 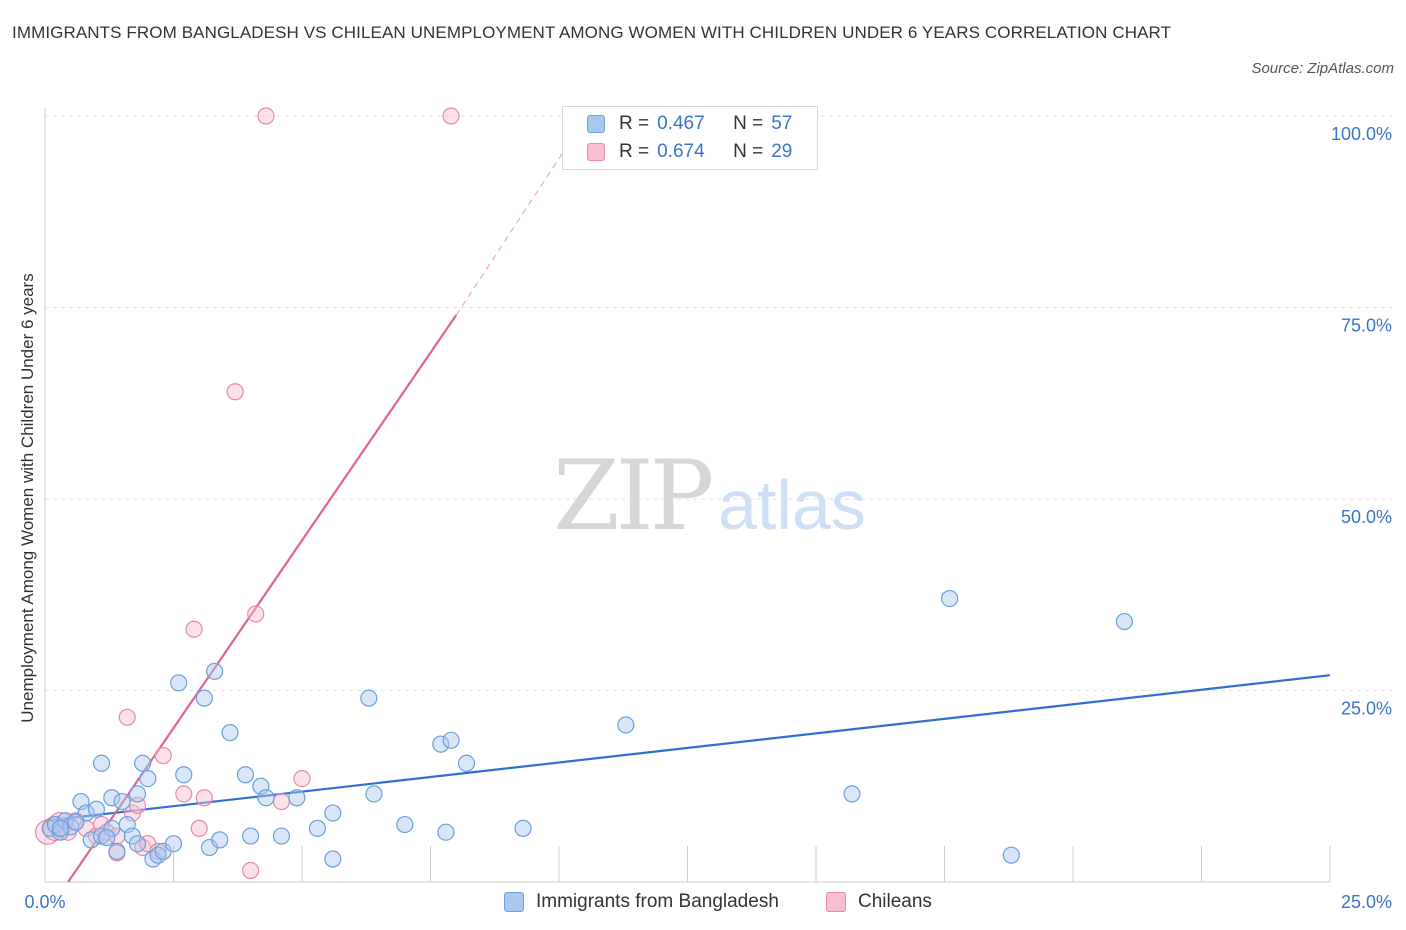 I want to click on watermark-atlas: atlas, so click(x=792, y=505).